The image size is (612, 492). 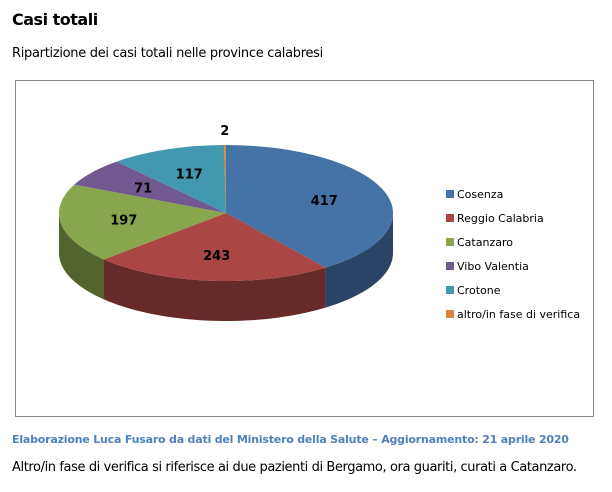 I want to click on legend-label: altro/in fase di verifica, so click(x=519, y=314).